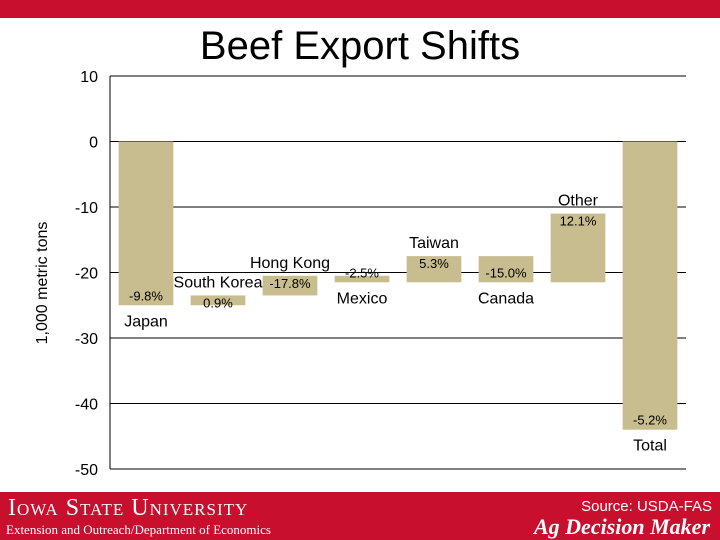 Image resolution: width=720 pixels, height=540 pixels. I want to click on chart-title: Beef Export Shifts, so click(360, 46).